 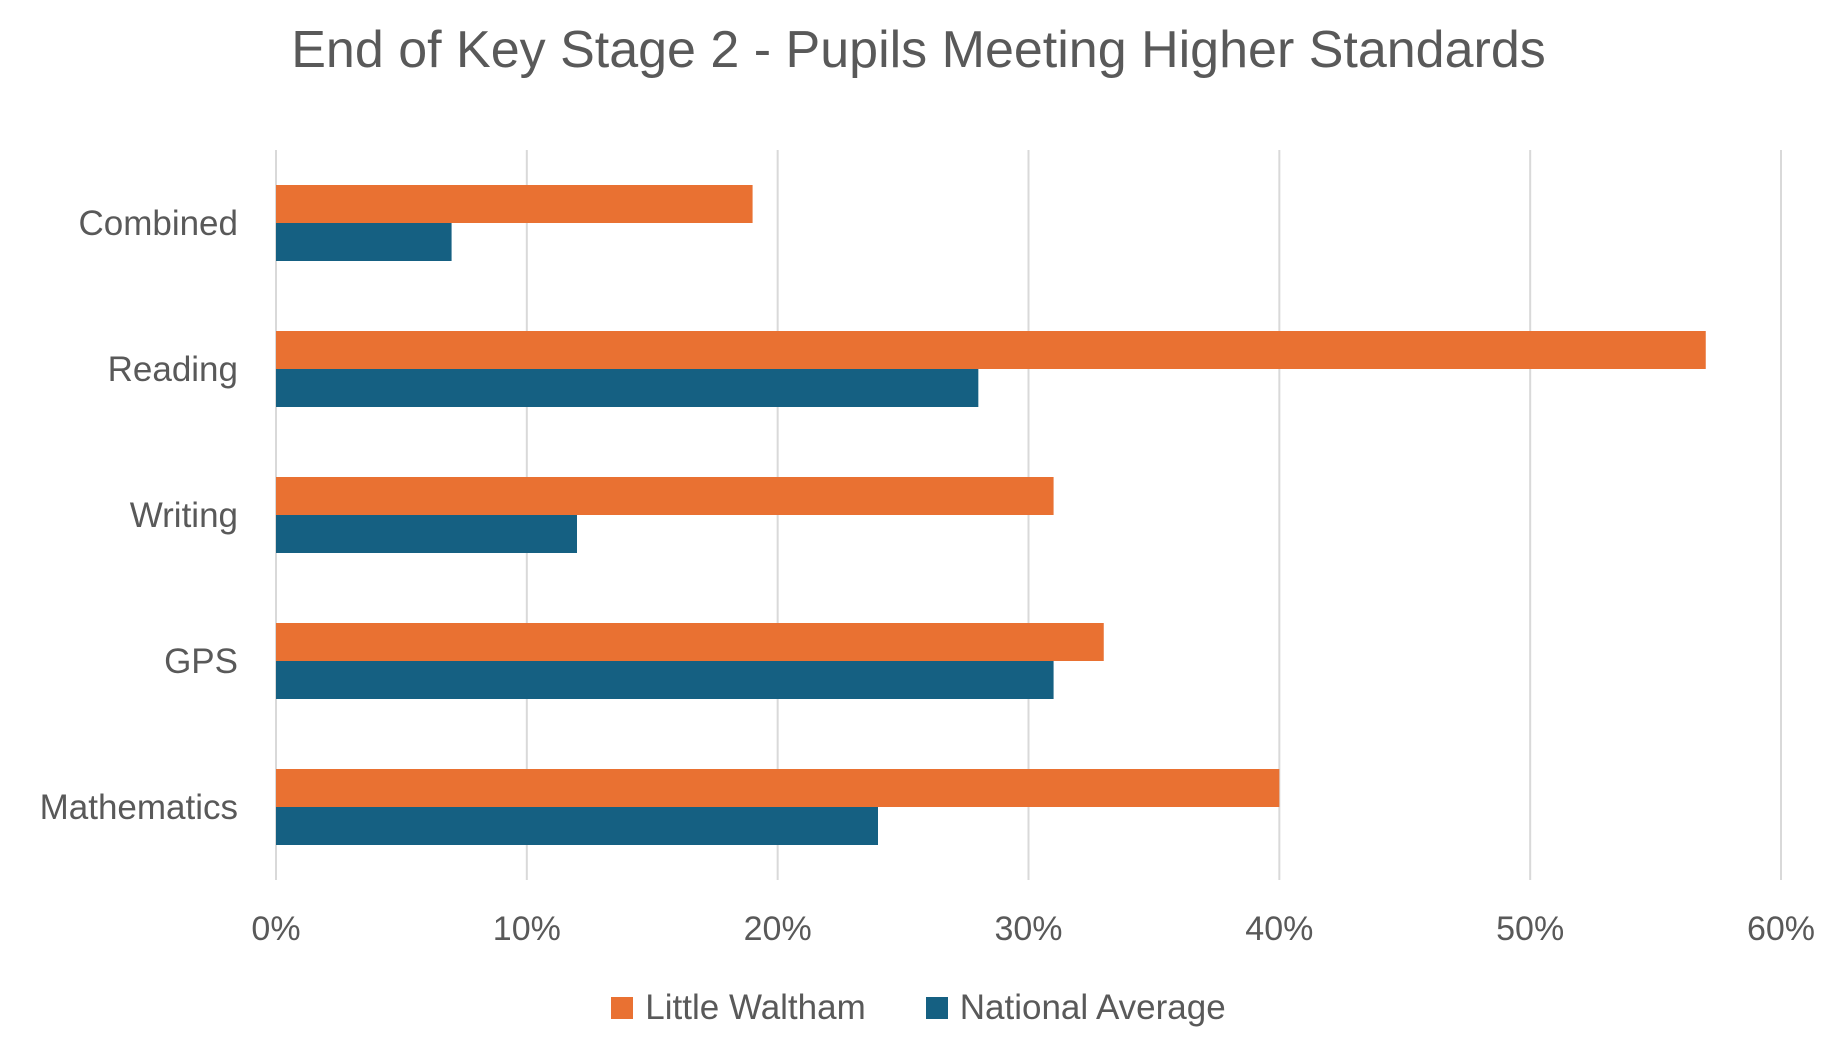 I want to click on x-tick-label: 0%, so click(x=275, y=929).